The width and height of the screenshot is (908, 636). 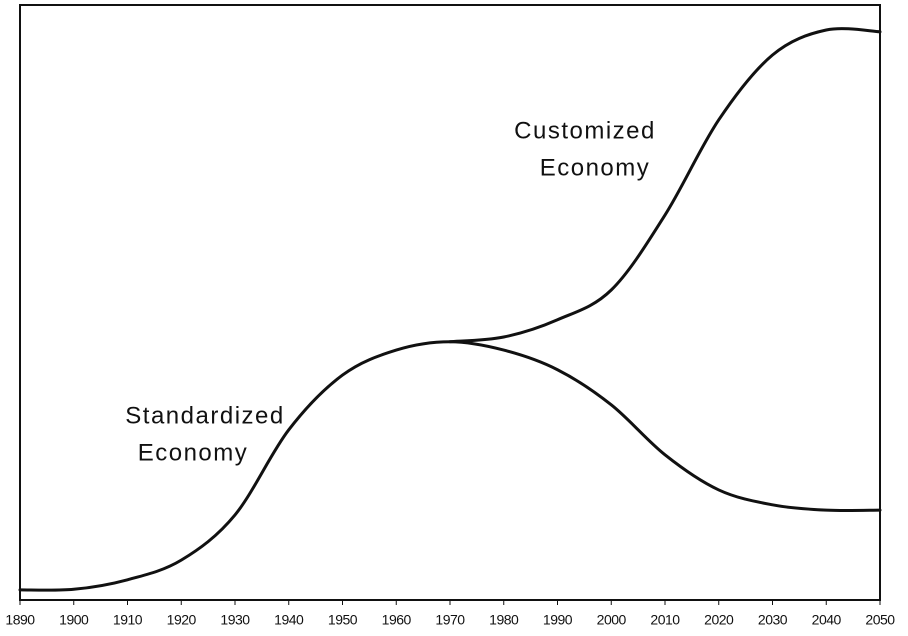 What do you see at coordinates (235, 620) in the screenshot?
I see `x-tick-label: 1930` at bounding box center [235, 620].